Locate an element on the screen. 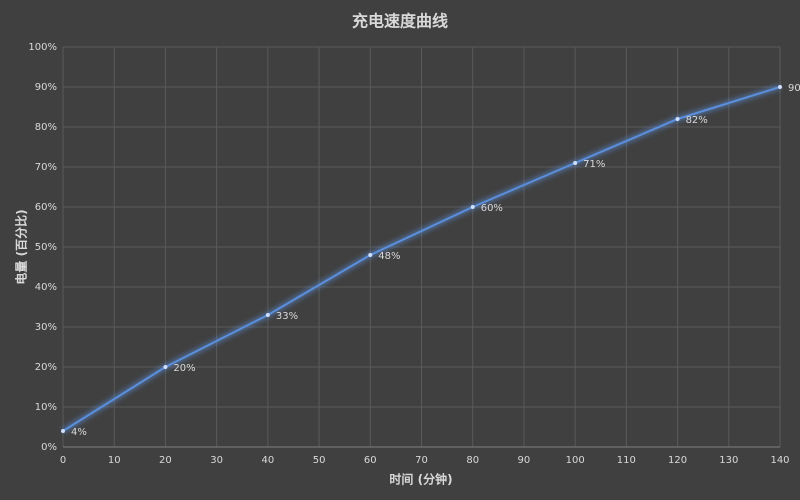  x-tick-label: 10 is located at coordinates (114, 460).